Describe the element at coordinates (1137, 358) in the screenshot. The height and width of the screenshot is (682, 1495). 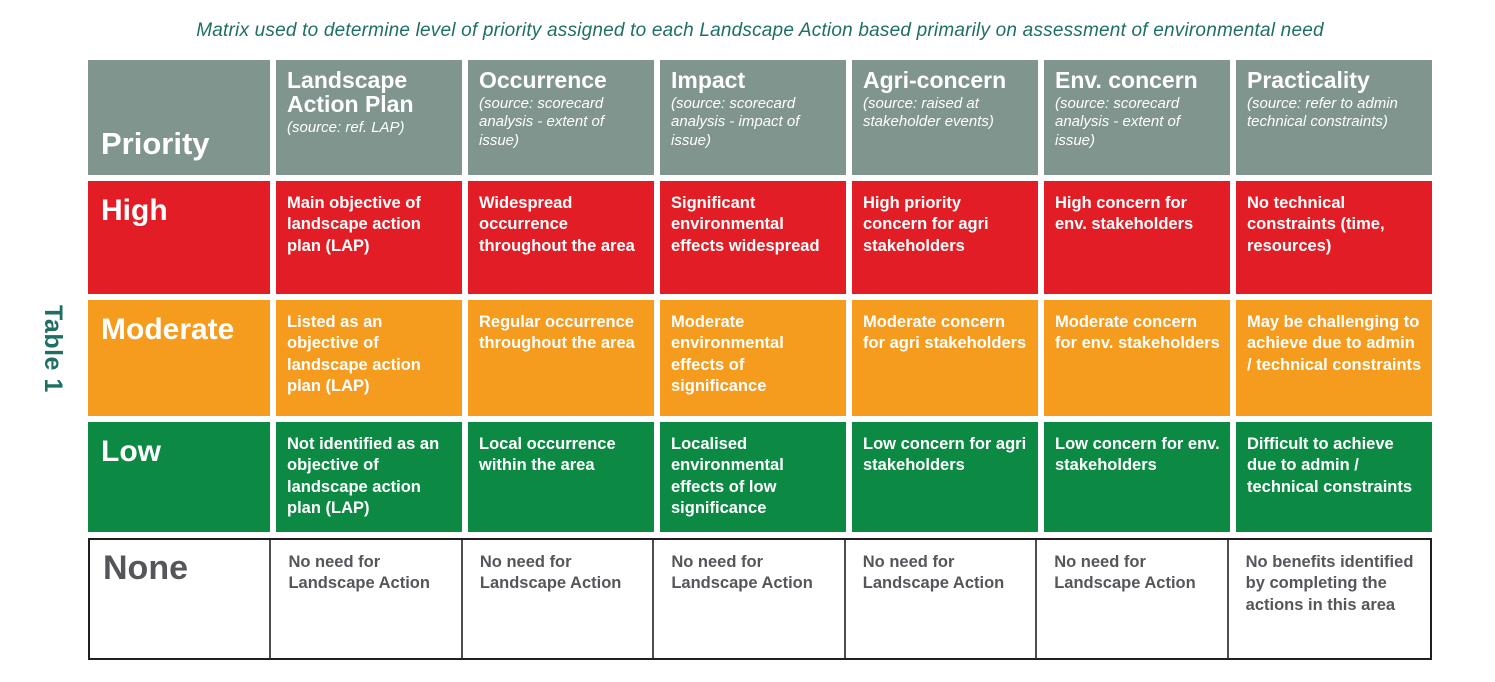
I see `table-cell: Moderate concern for env. stakeholders` at that location.